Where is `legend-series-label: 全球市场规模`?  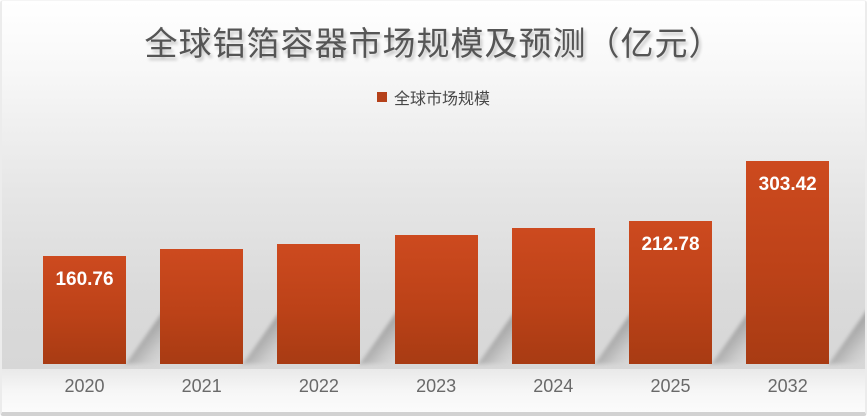
legend-series-label: 全球市场规模 is located at coordinates (441, 98).